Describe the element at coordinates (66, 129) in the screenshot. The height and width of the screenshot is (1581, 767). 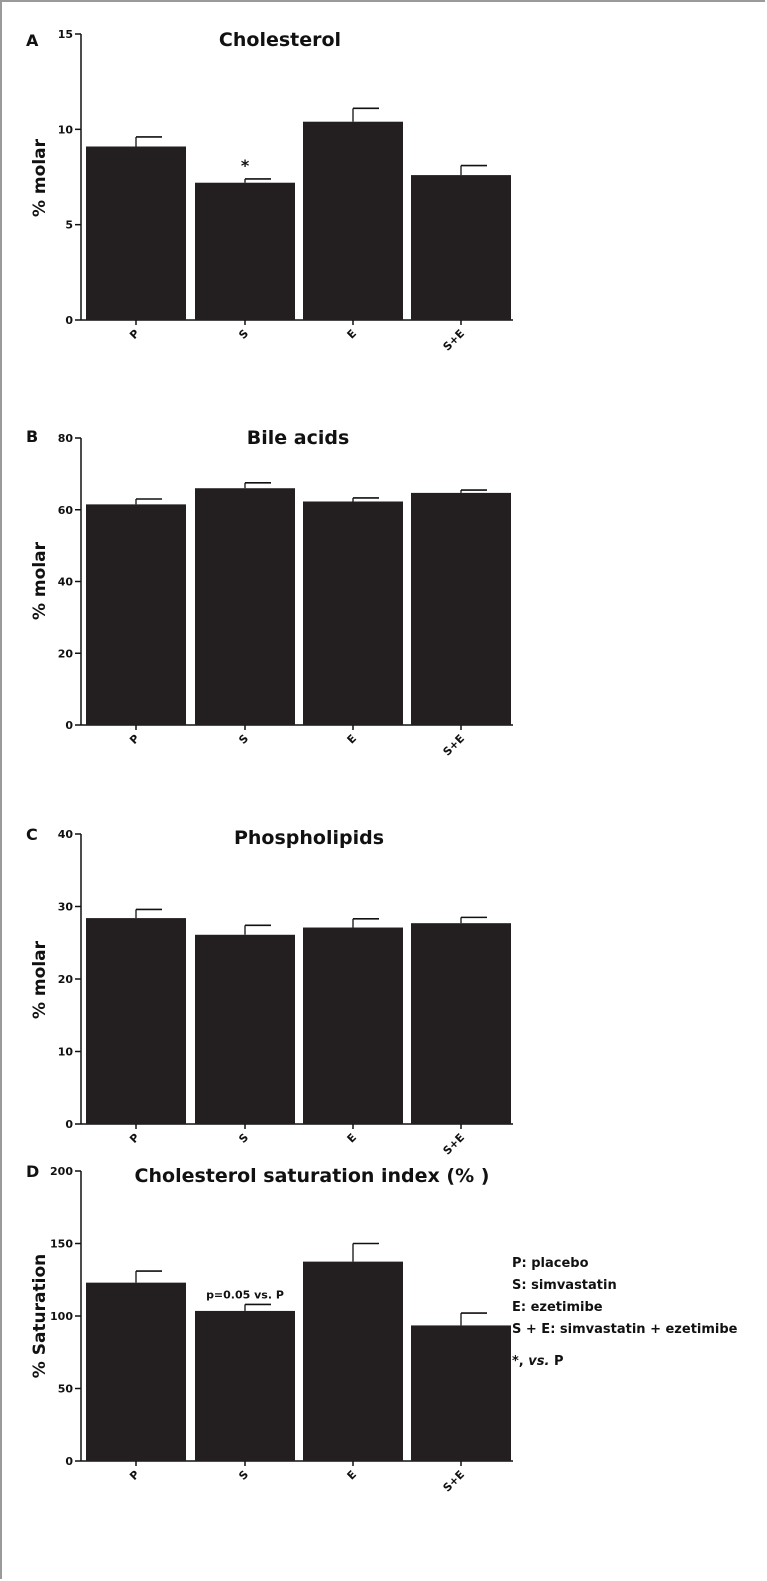
I see `panel-a-ytick-label-2: 10` at that location.